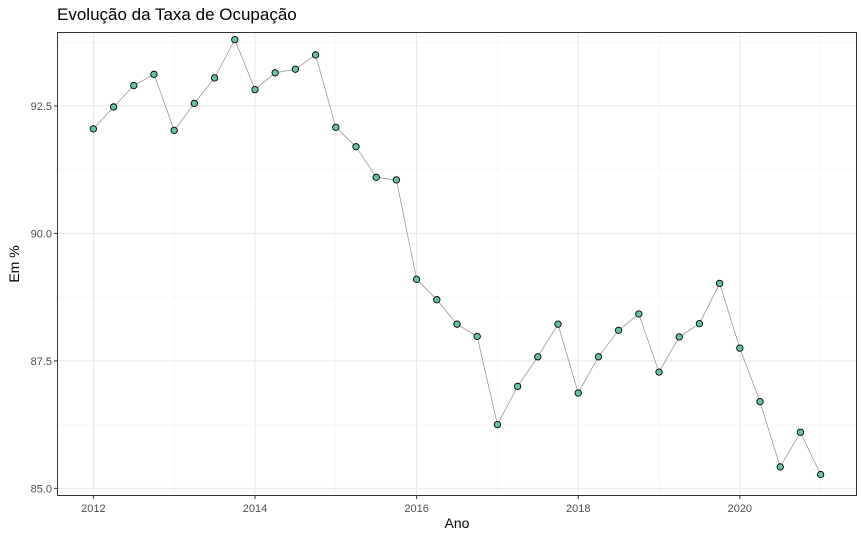 This screenshot has width=866, height=540. Describe the element at coordinates (457, 523) in the screenshot. I see `x-axis-title: Ano` at that location.